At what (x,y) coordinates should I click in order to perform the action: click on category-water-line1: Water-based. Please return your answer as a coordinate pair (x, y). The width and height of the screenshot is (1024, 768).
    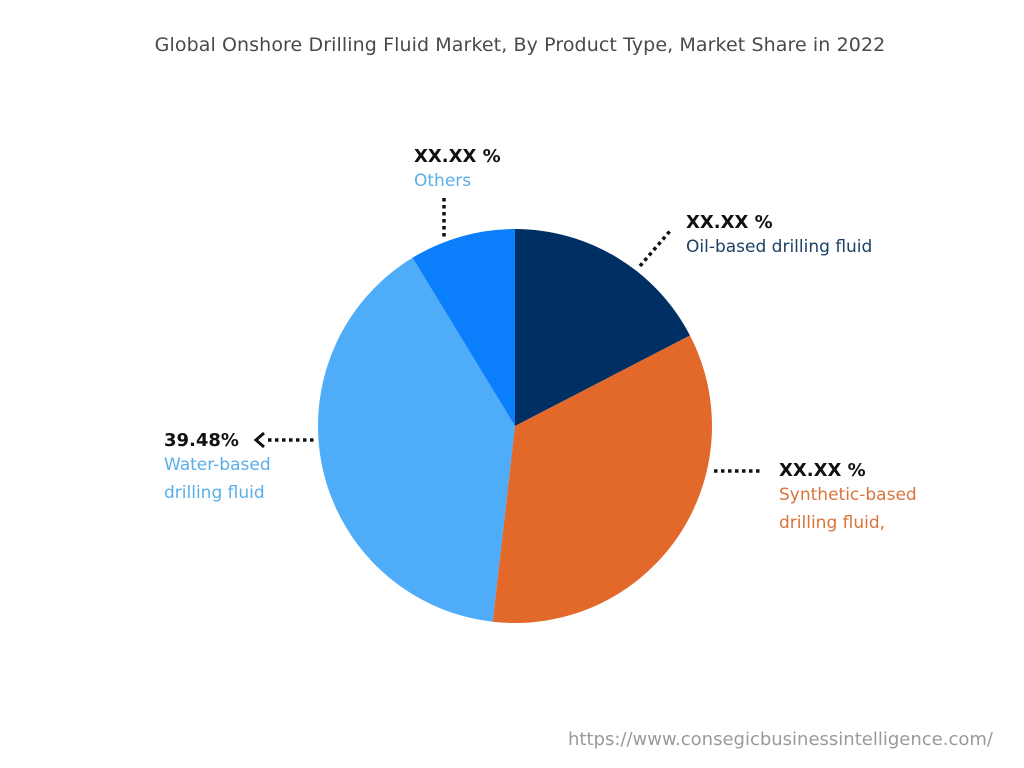
    Looking at the image, I should click on (217, 465).